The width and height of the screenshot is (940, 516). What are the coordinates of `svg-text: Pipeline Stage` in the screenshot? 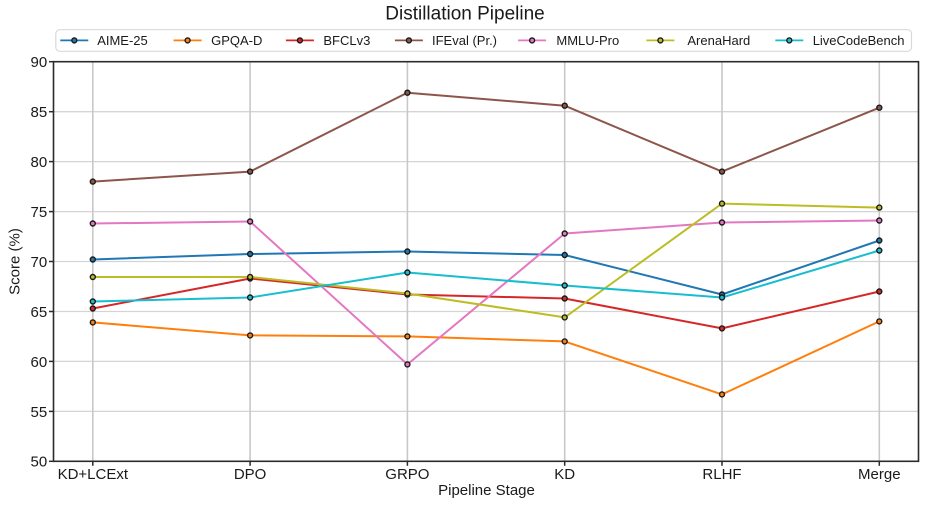 It's located at (486, 490).